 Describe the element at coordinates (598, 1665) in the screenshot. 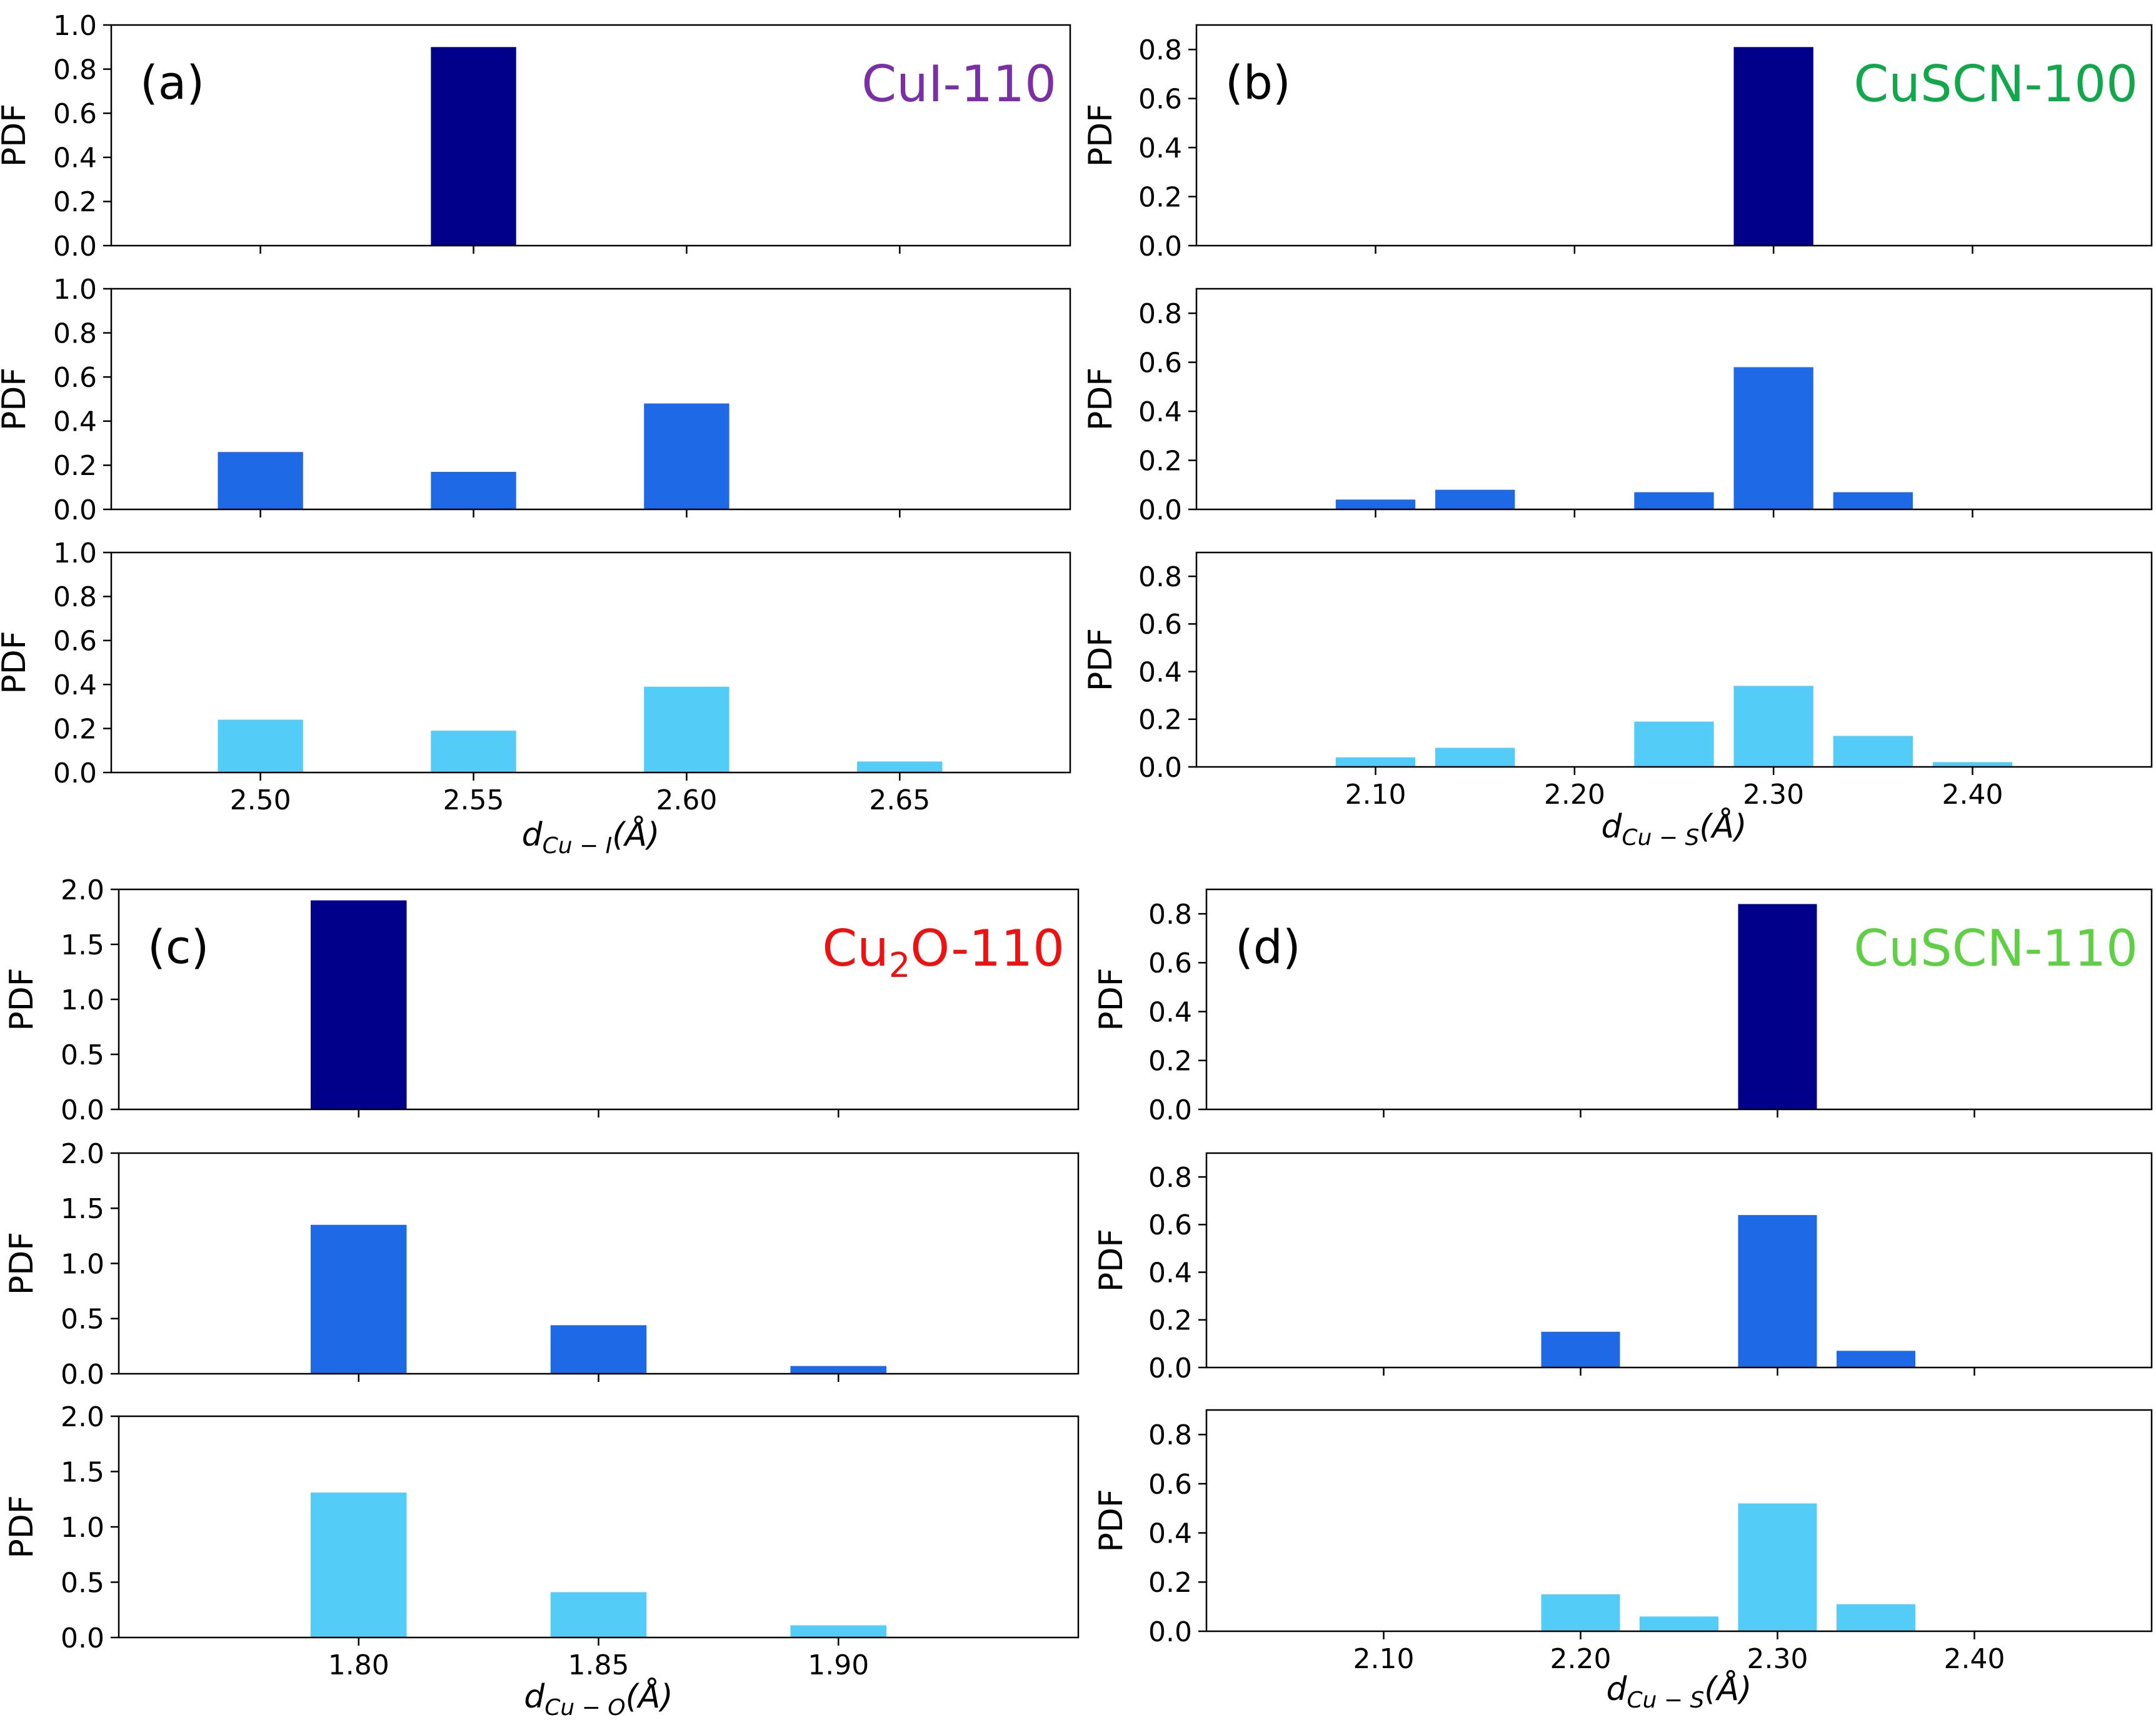

I see `x-tick-label: 1.85` at that location.